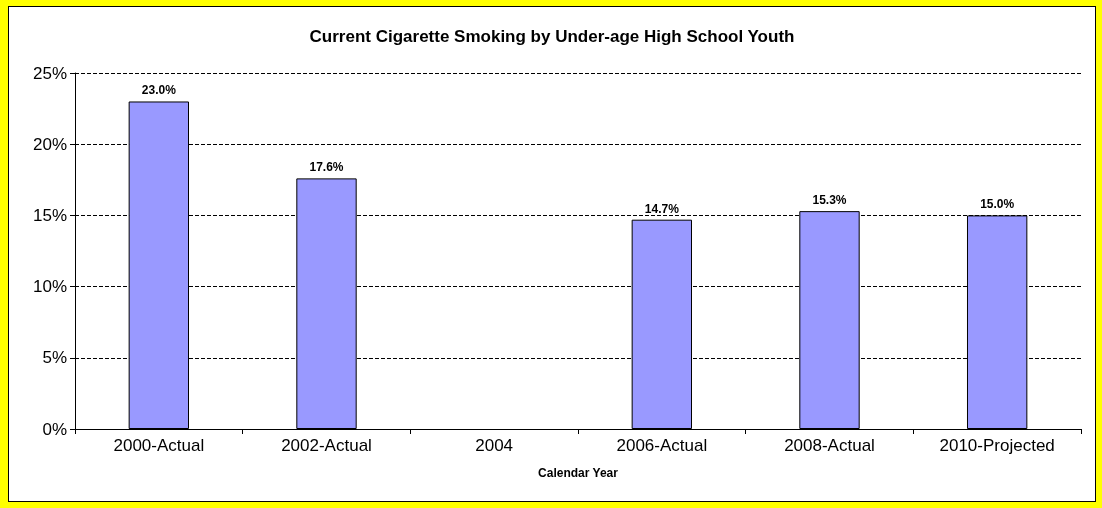 This screenshot has width=1102, height=508. I want to click on y-tick-label: 25%, so click(49, 73).